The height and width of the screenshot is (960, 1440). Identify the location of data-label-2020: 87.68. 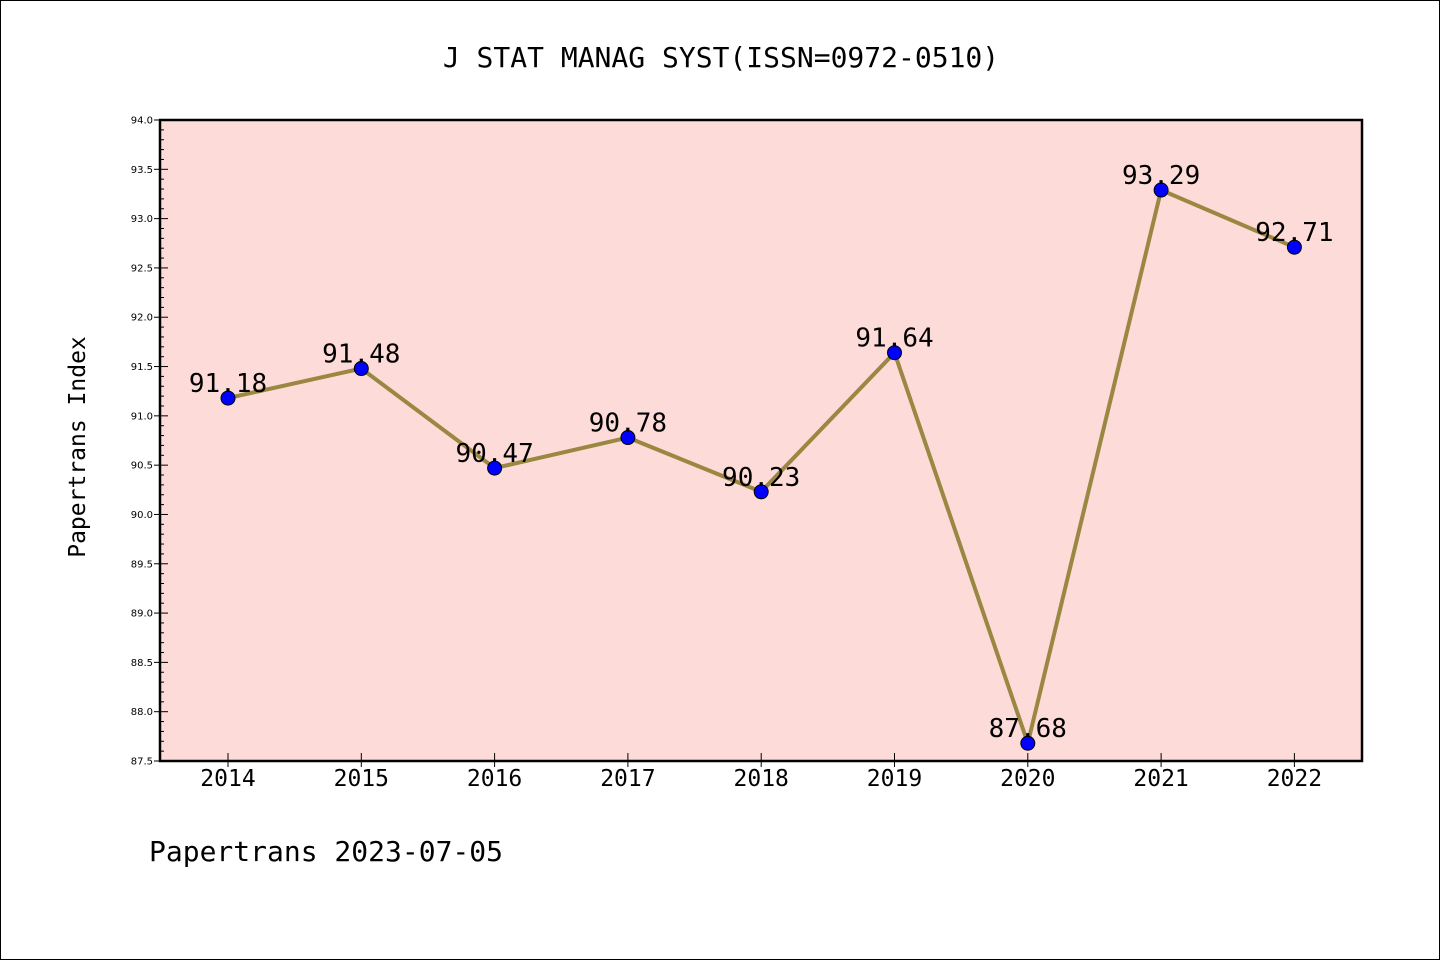
(1028, 729).